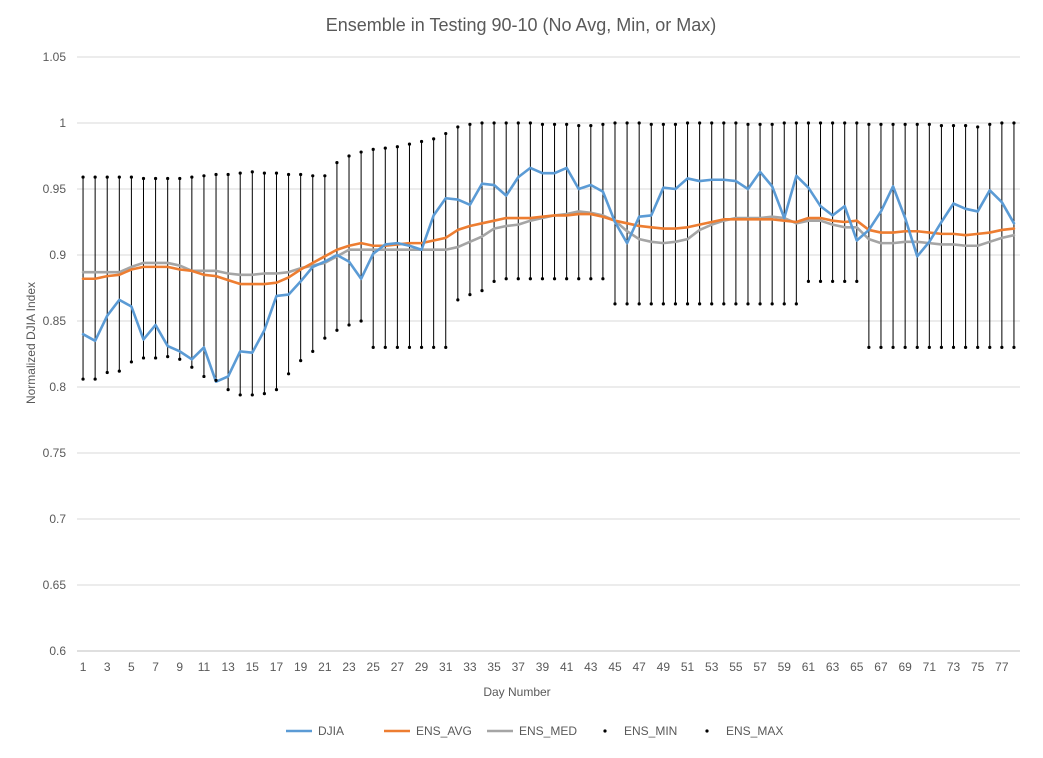 Image resolution: width=1043 pixels, height=758 pixels. I want to click on series-line-ens-avg, so click(548, 249).